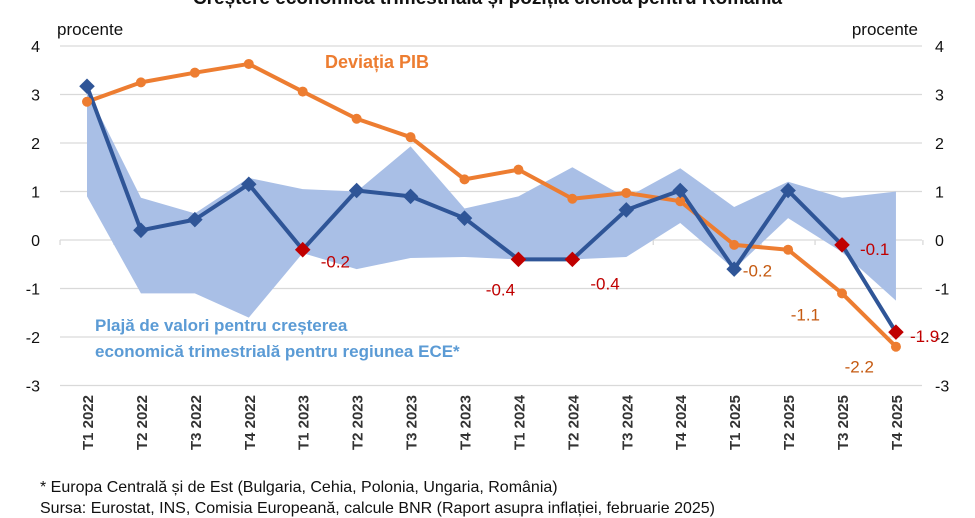 This screenshot has width=975, height=518. I want to click on y-tick-right: 3, so click(939, 96).